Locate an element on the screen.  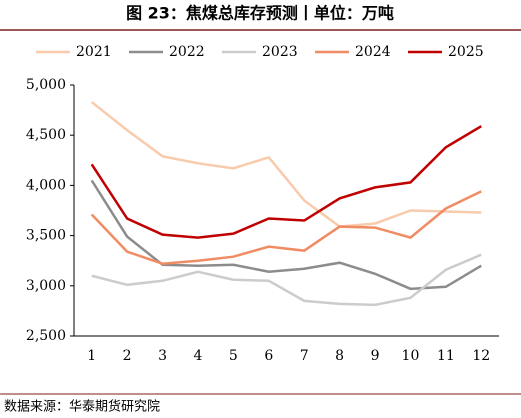
y-tick-label: 3,000 is located at coordinates (46, 286).